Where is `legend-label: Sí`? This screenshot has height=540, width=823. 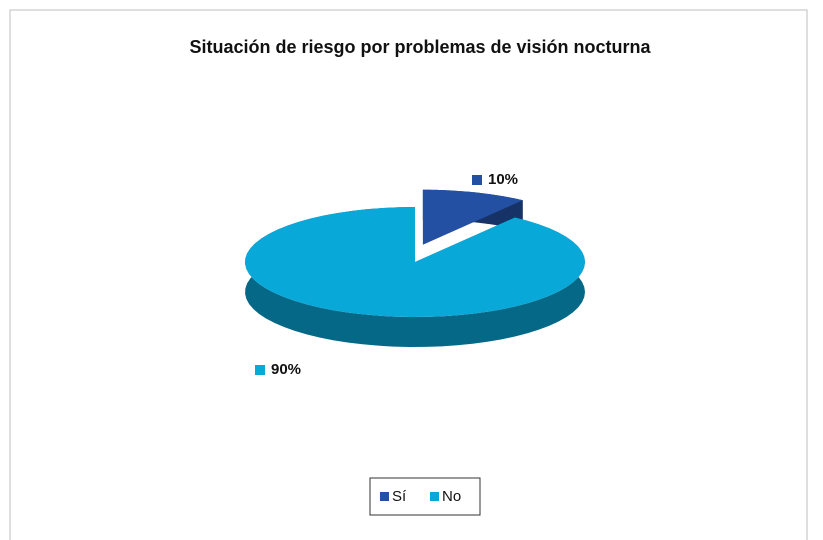
legend-label: Sí is located at coordinates (399, 496).